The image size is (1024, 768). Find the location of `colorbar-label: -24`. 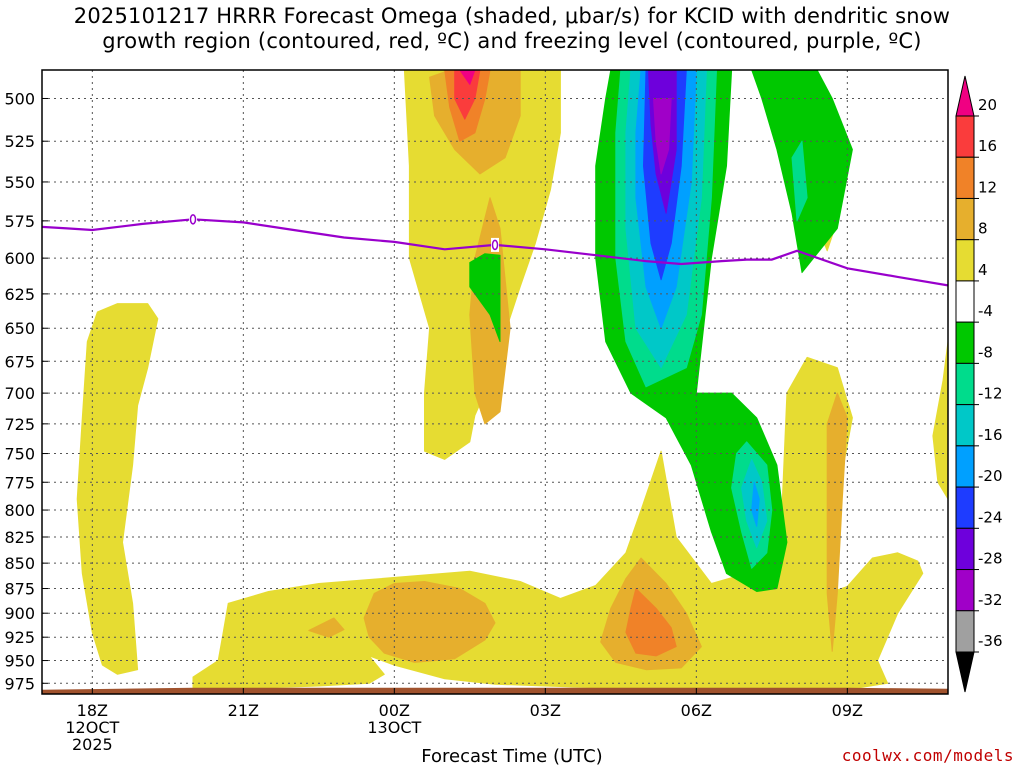

colorbar-label: -24 is located at coordinates (990, 517).